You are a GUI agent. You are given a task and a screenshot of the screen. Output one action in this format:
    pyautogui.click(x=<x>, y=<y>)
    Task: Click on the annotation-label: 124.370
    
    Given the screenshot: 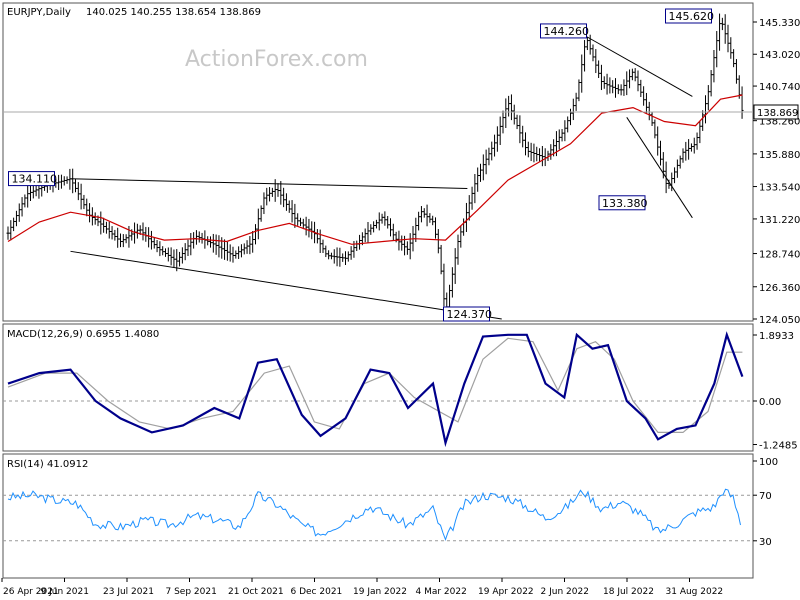 What is the action you would take?
    pyautogui.click(x=470, y=314)
    